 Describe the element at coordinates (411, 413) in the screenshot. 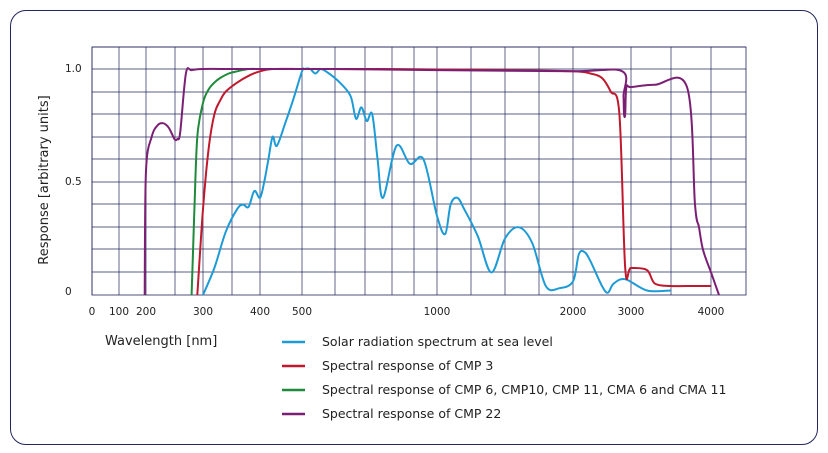

I see `legend-label: Spectral response of CMP 22` at that location.